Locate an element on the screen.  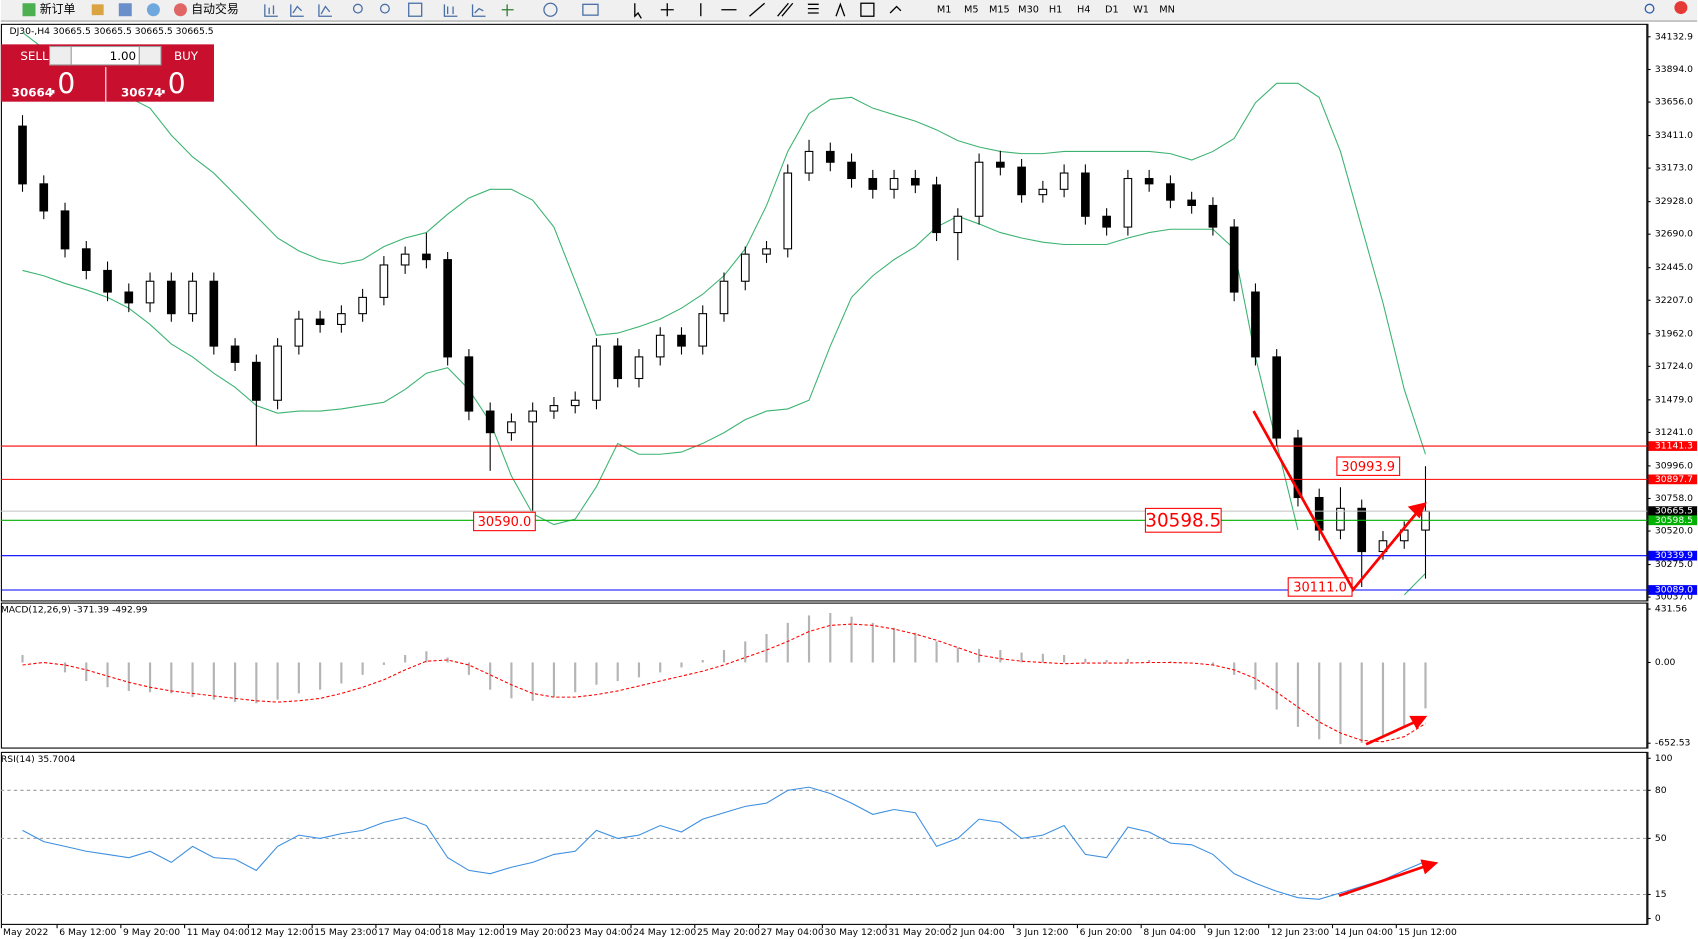
auto-trade-icon is located at coordinates (180, 10).